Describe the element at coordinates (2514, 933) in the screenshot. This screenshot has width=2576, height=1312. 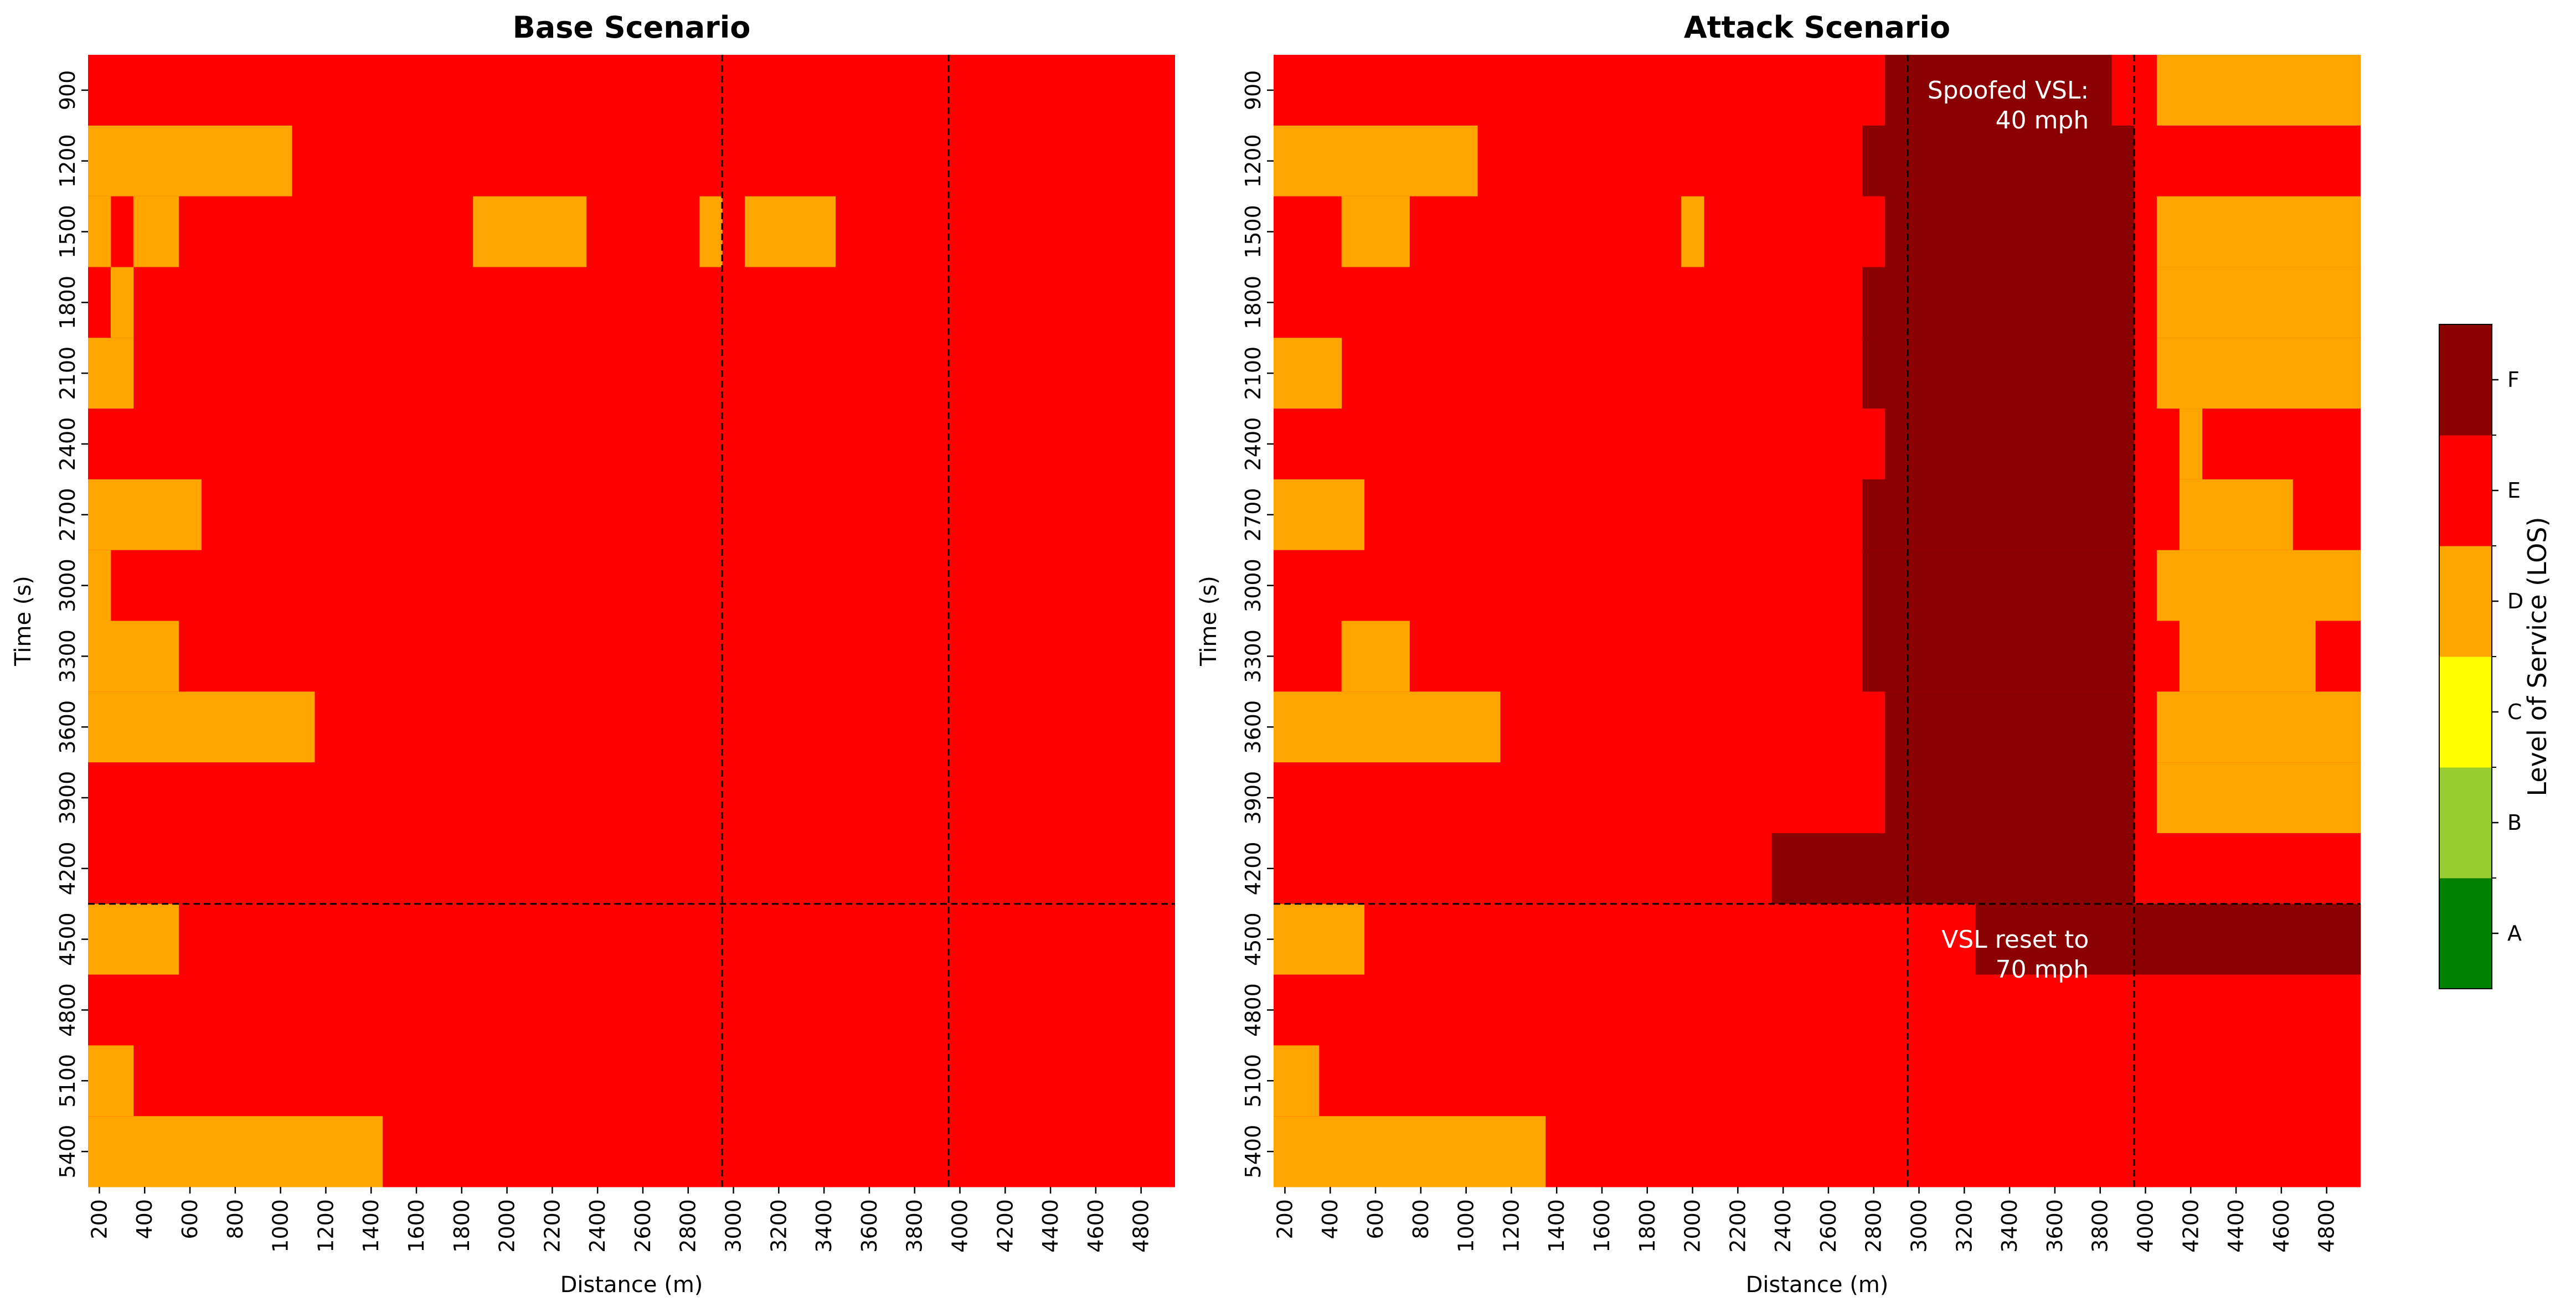
I see `colorbar-tick-label: A` at that location.